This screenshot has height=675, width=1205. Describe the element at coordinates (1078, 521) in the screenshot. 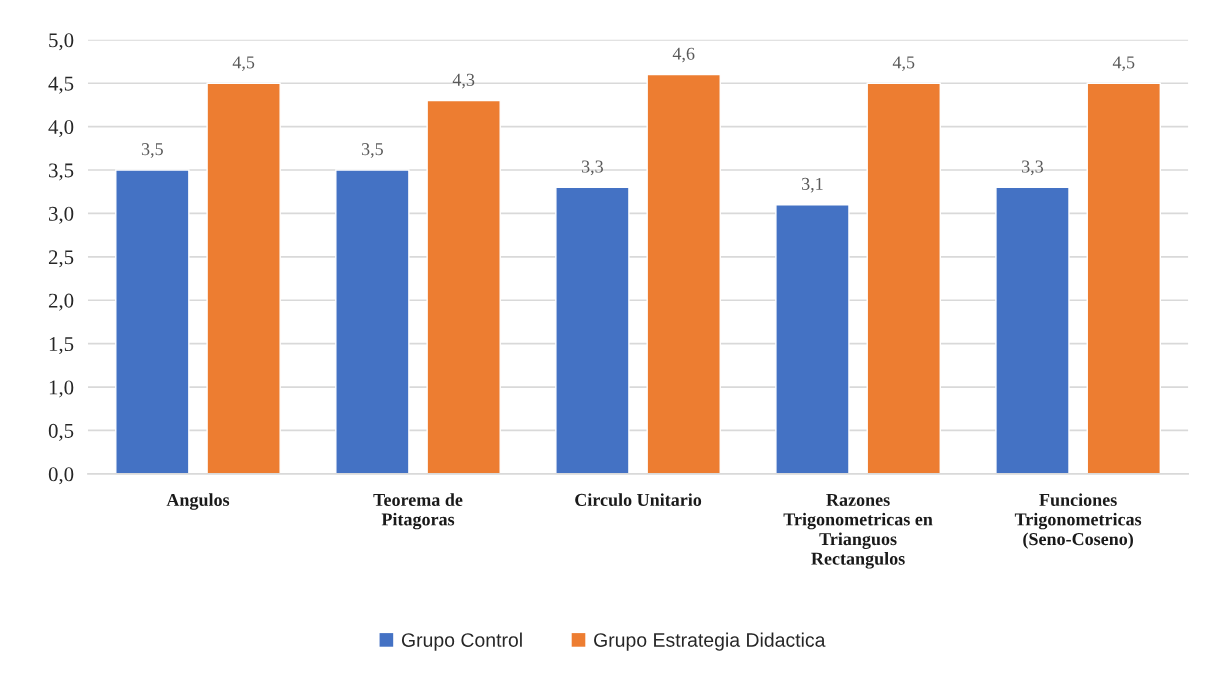

I see `x-tick-label: Funciones Trigonometricas (Seno-Coseno)` at that location.